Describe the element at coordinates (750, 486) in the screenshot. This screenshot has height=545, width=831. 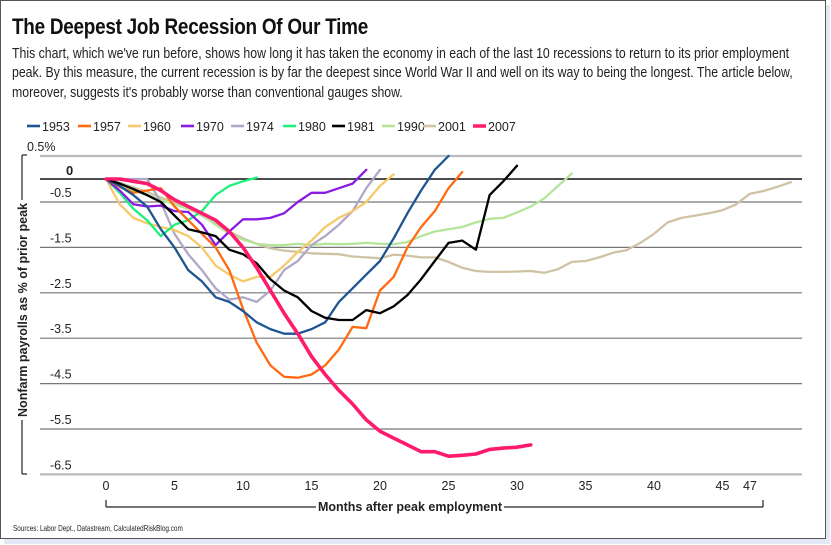
I see `x-tick-label: 47` at that location.